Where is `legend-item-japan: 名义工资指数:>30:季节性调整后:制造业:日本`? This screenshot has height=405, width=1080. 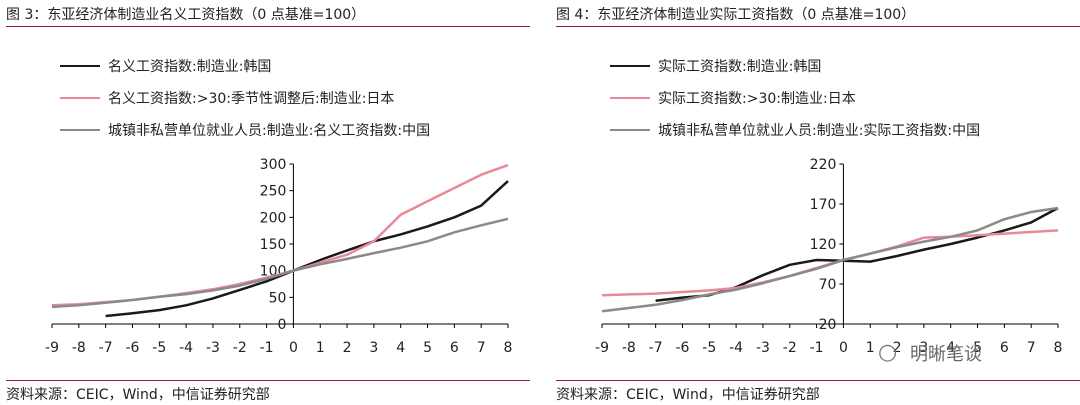
legend-item-japan: 名义工资指数:>30:季节性调整后:制造业:日本 is located at coordinates (245, 98).